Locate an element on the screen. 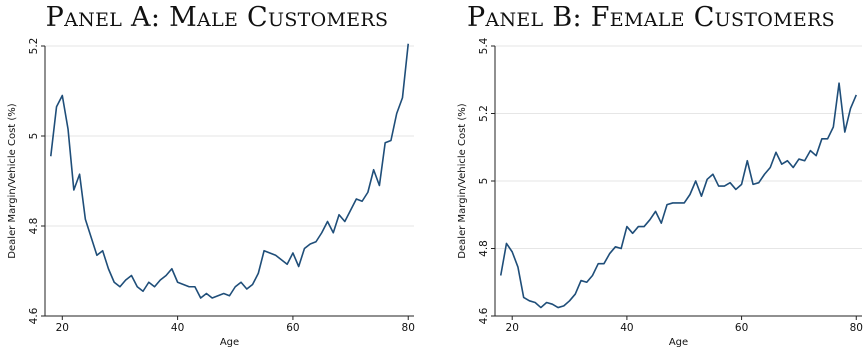  panel-title: Panel A: Male Customers is located at coordinates (217, 17).